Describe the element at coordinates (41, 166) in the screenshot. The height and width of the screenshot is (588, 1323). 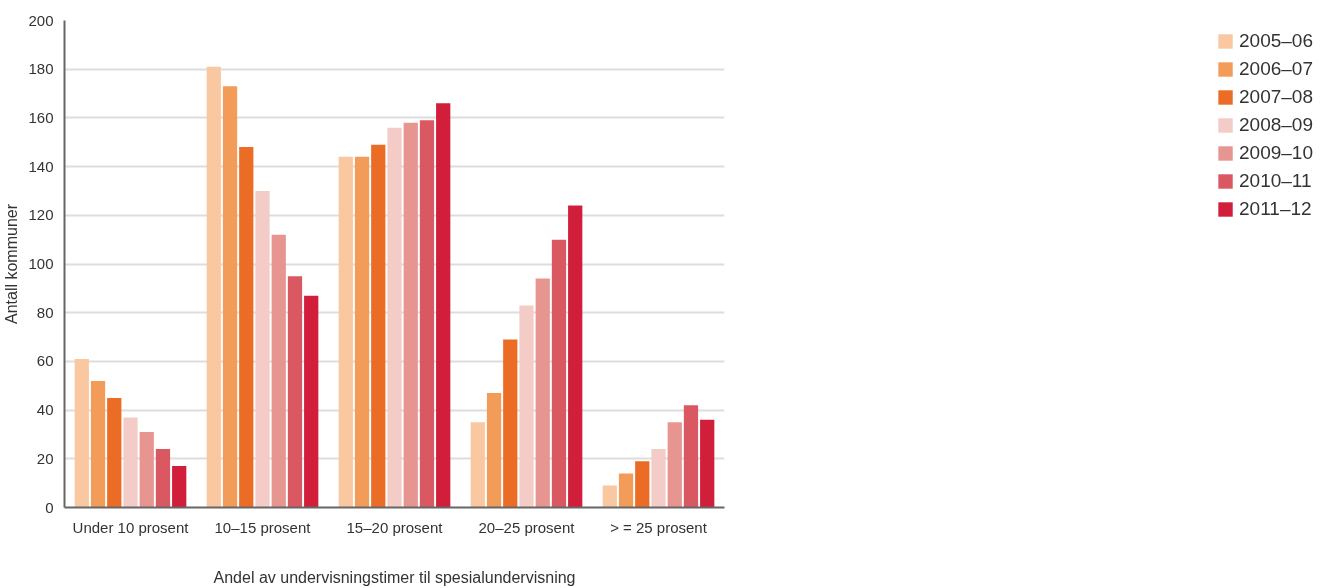
I see `y-tick-label: 140` at that location.